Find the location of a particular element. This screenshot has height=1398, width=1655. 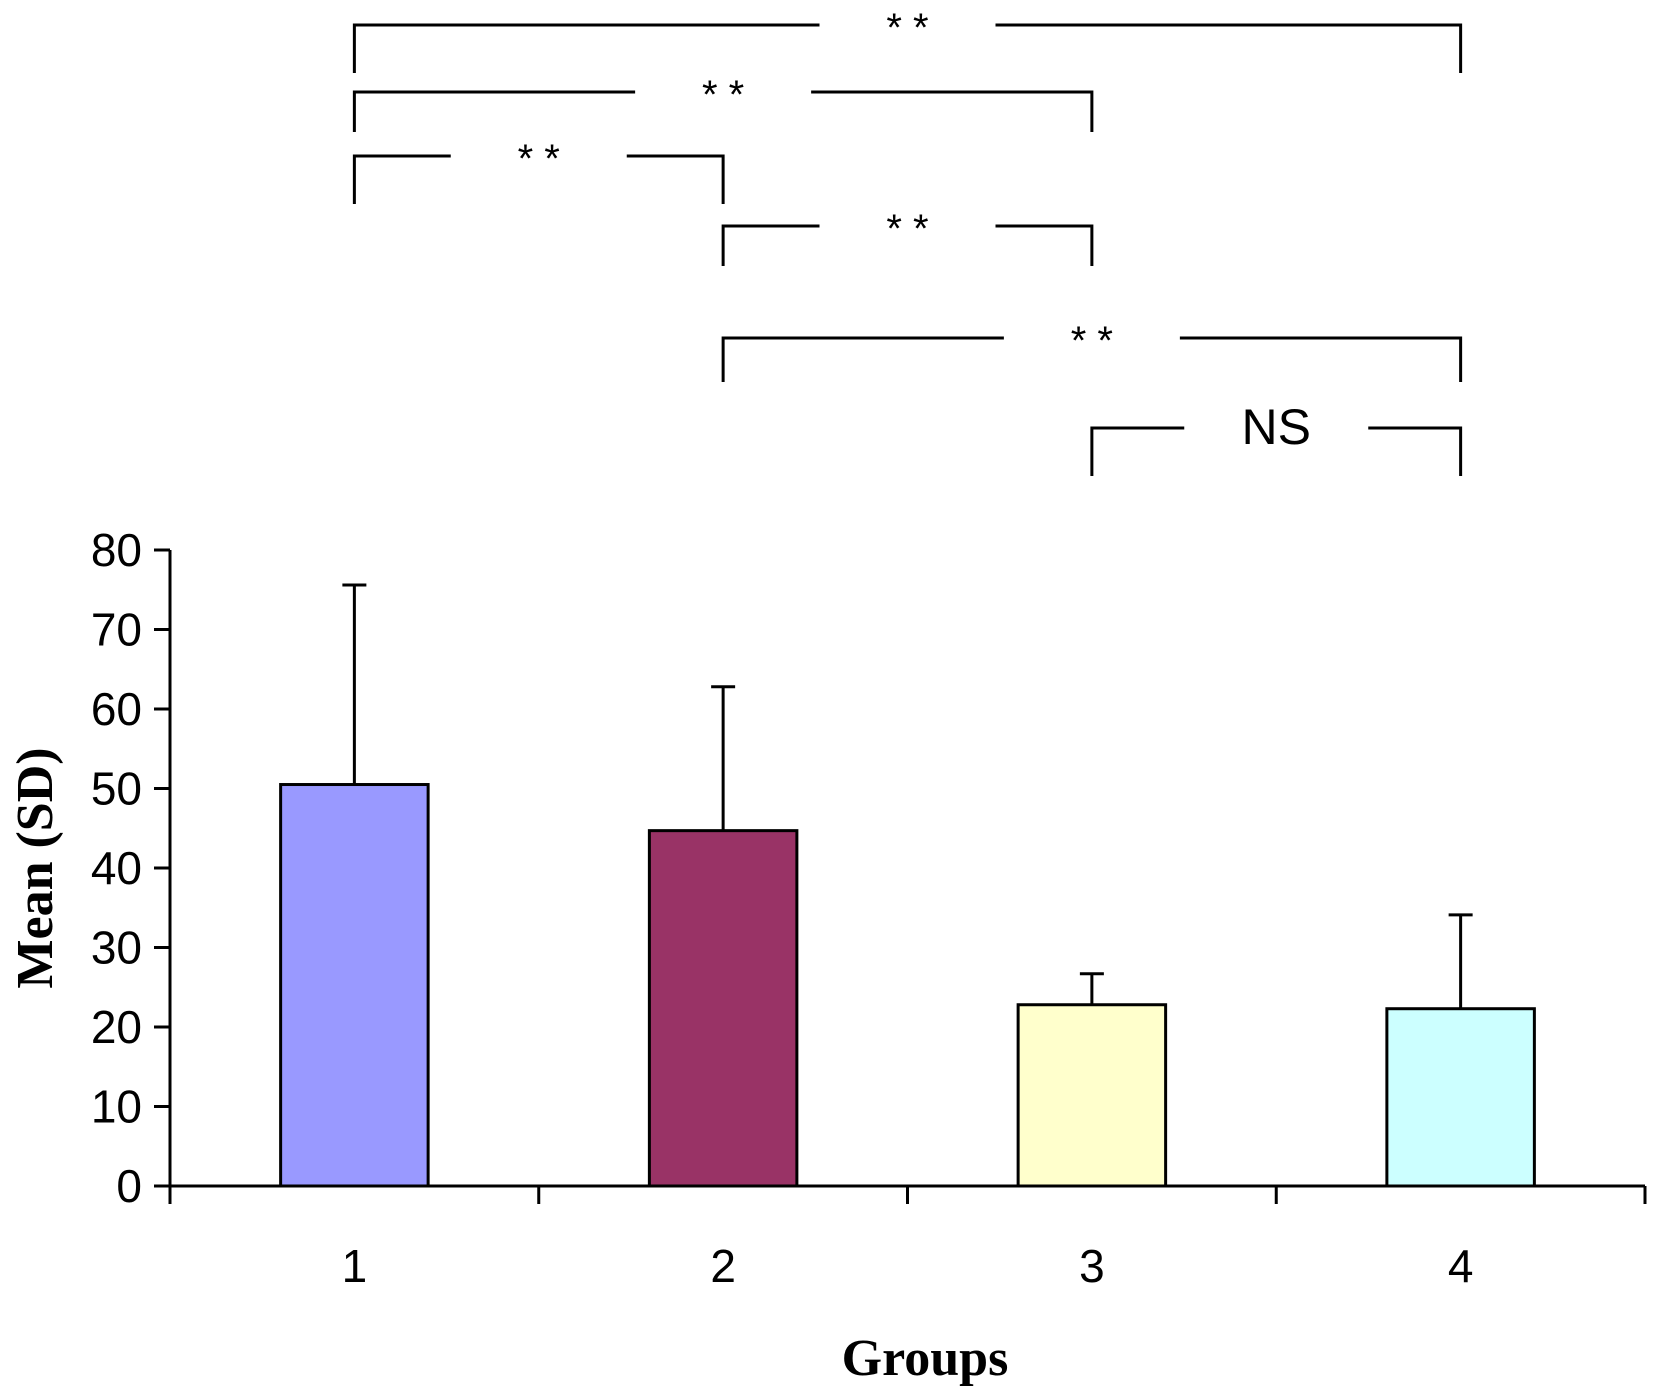

y-tick-label: 40 is located at coordinates (116, 868).